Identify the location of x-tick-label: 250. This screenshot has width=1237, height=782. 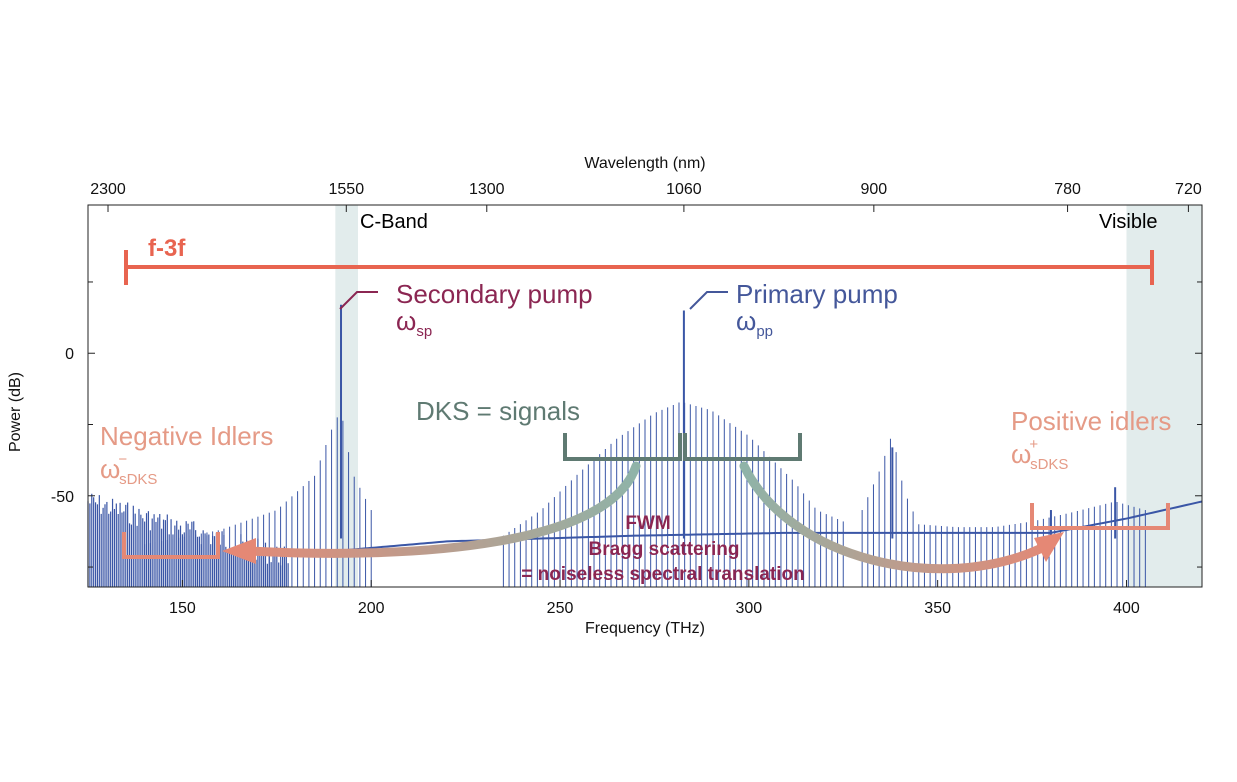
(560, 608).